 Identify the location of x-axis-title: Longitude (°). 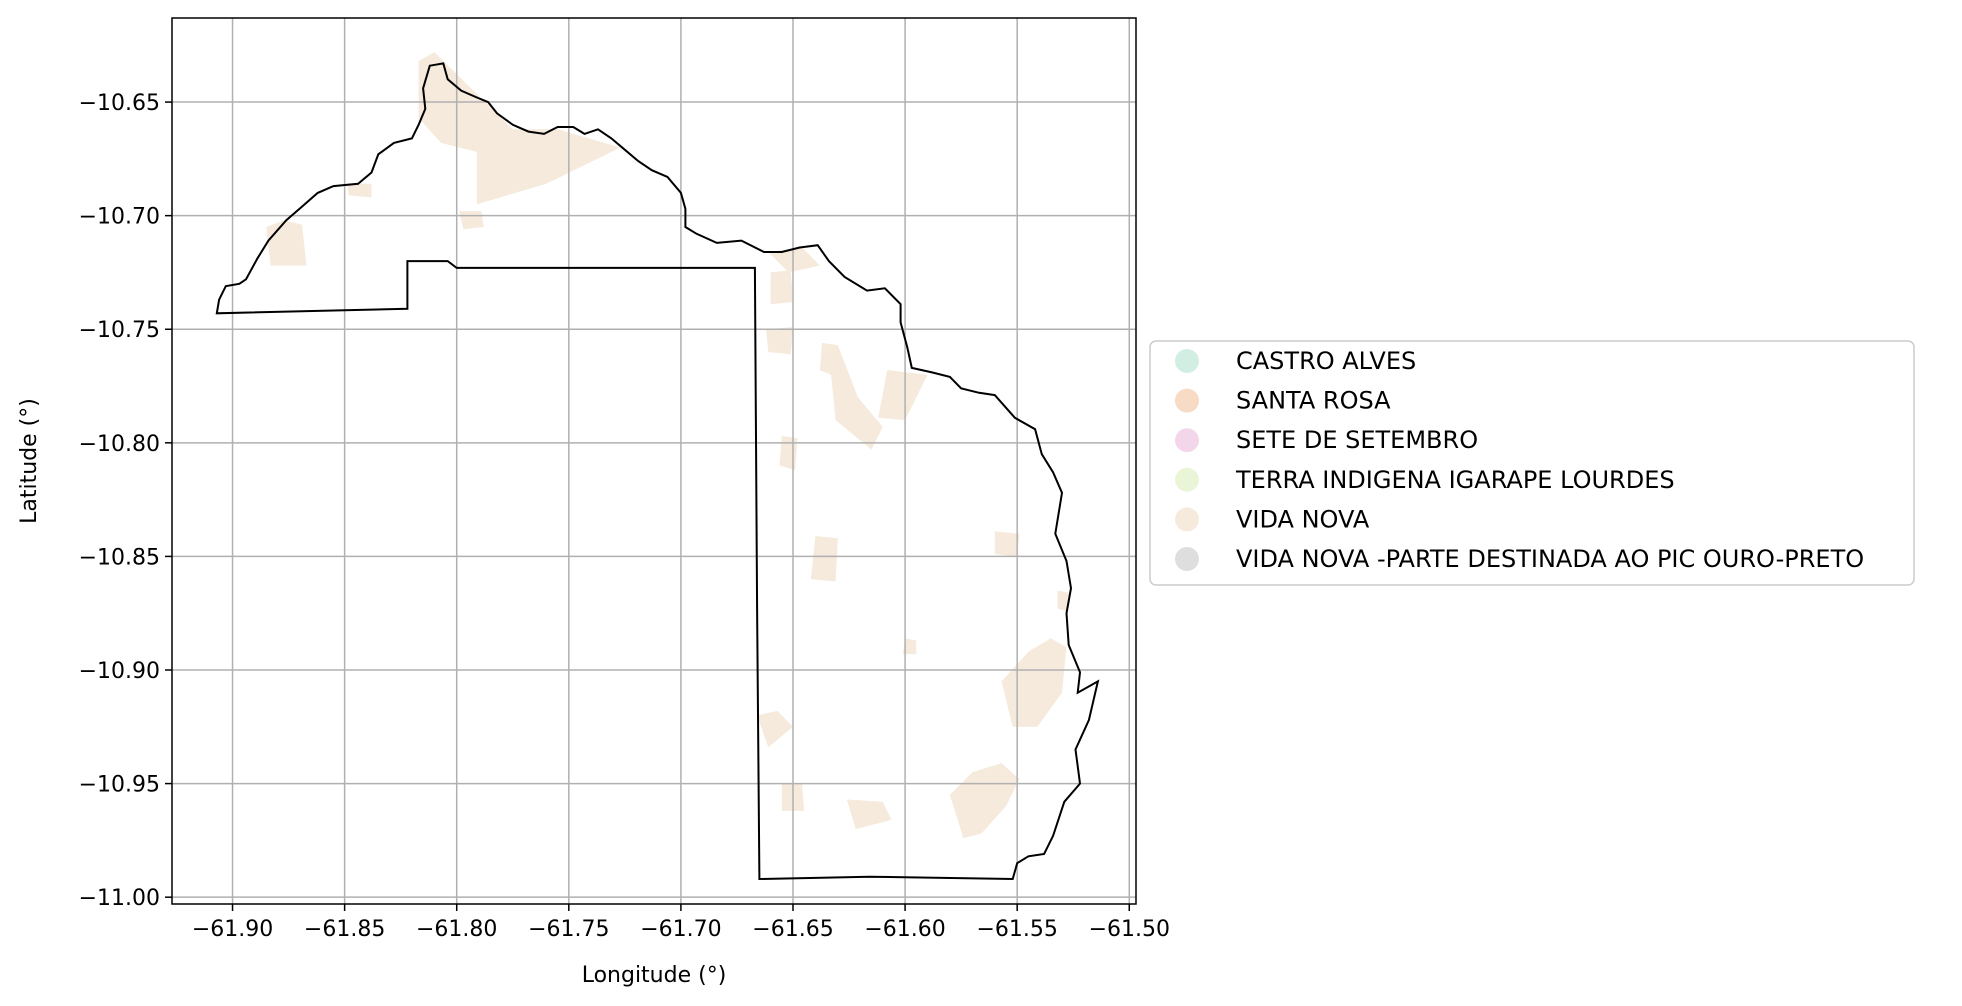
(654, 975).